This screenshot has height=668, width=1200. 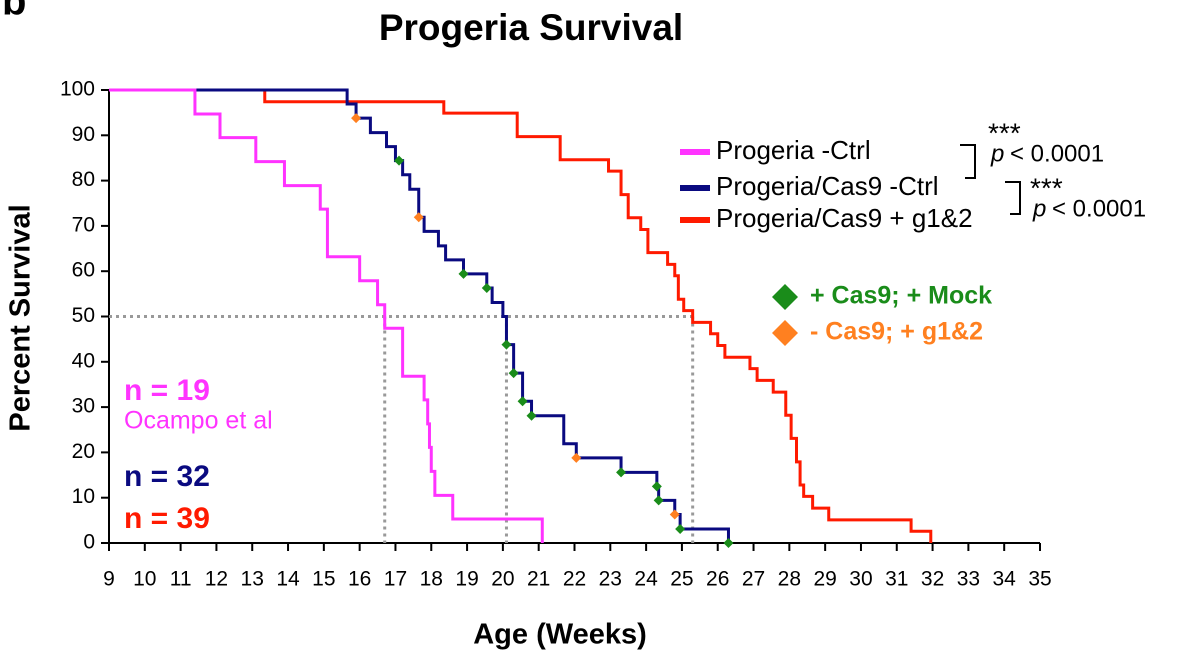 I want to click on x-tick-label: 33, so click(x=968, y=579).